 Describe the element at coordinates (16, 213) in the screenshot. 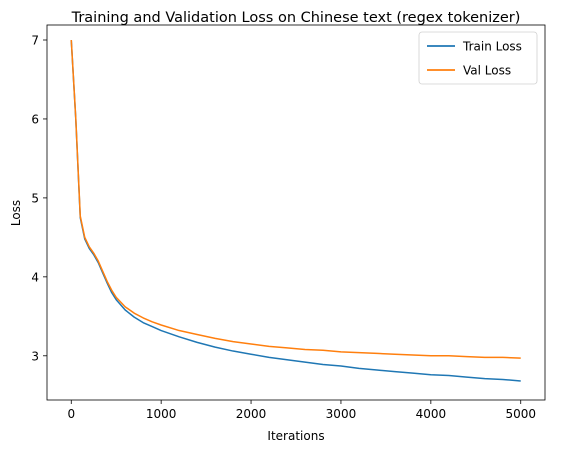

I see `y-axis-label: Loss` at that location.